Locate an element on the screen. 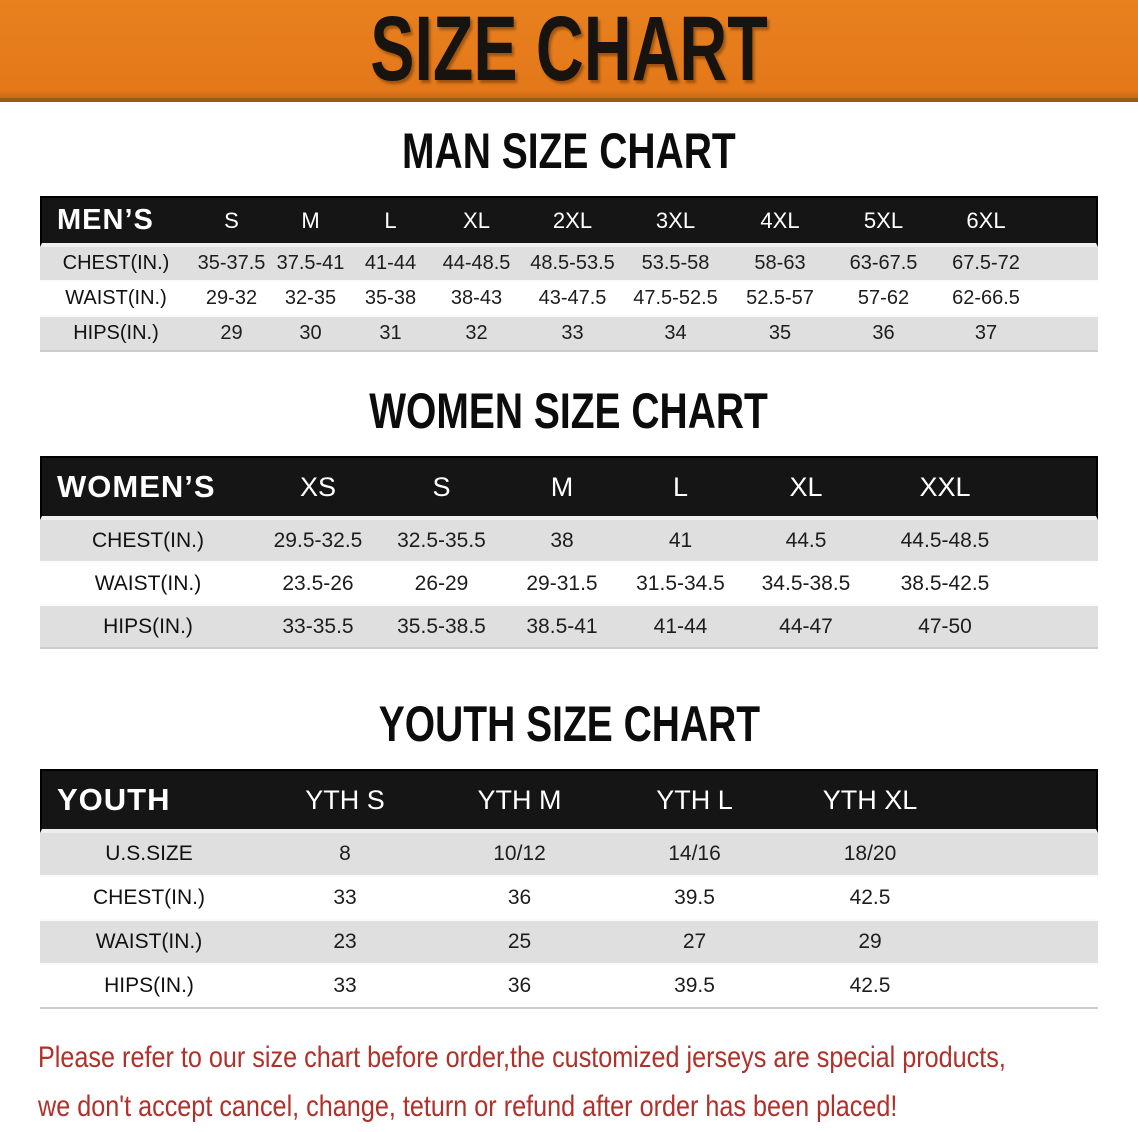  size-value-cell: 14/16 is located at coordinates (694, 855).